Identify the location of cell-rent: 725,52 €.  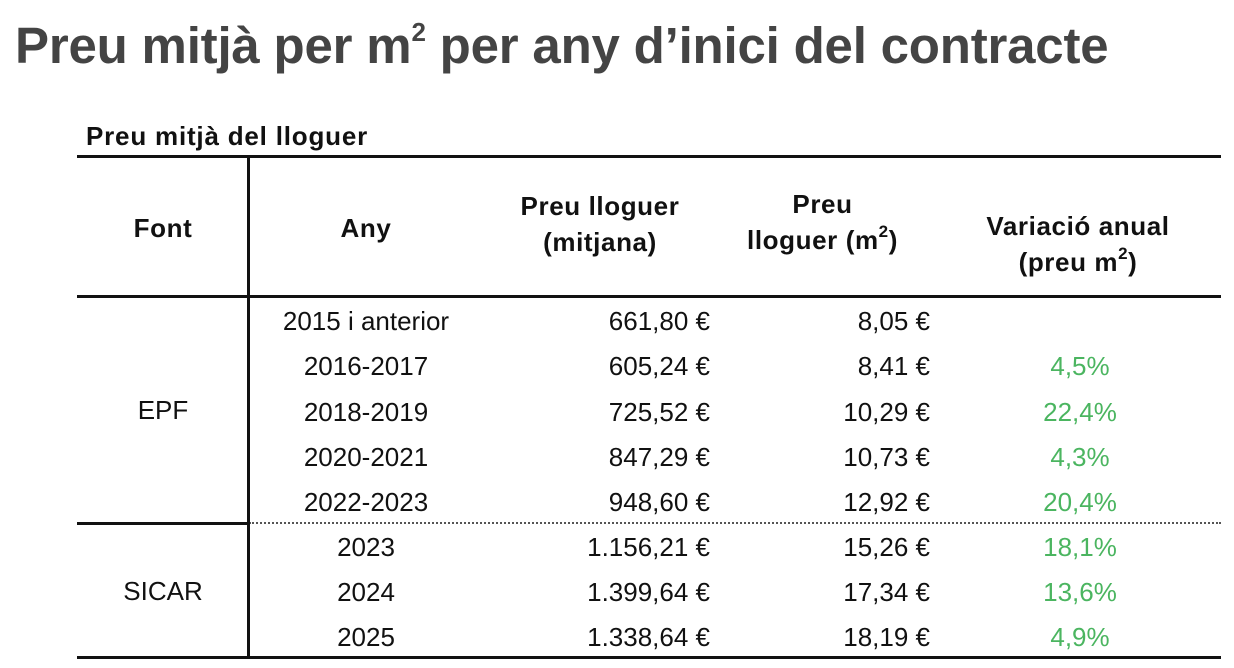
(659, 412).